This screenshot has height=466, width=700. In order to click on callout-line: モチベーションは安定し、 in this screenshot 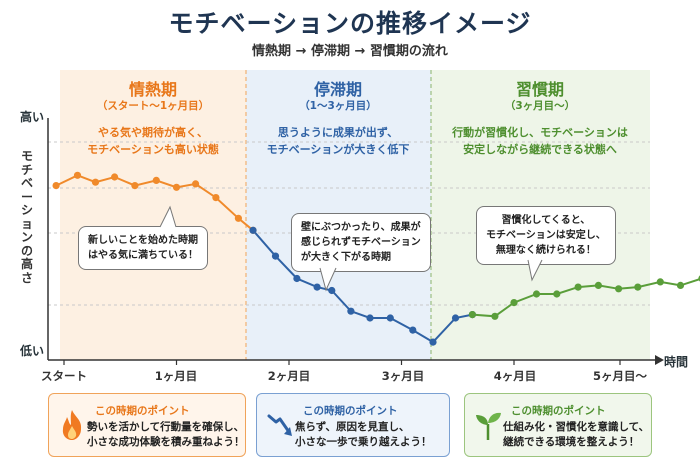, I will do `click(546, 235)`.